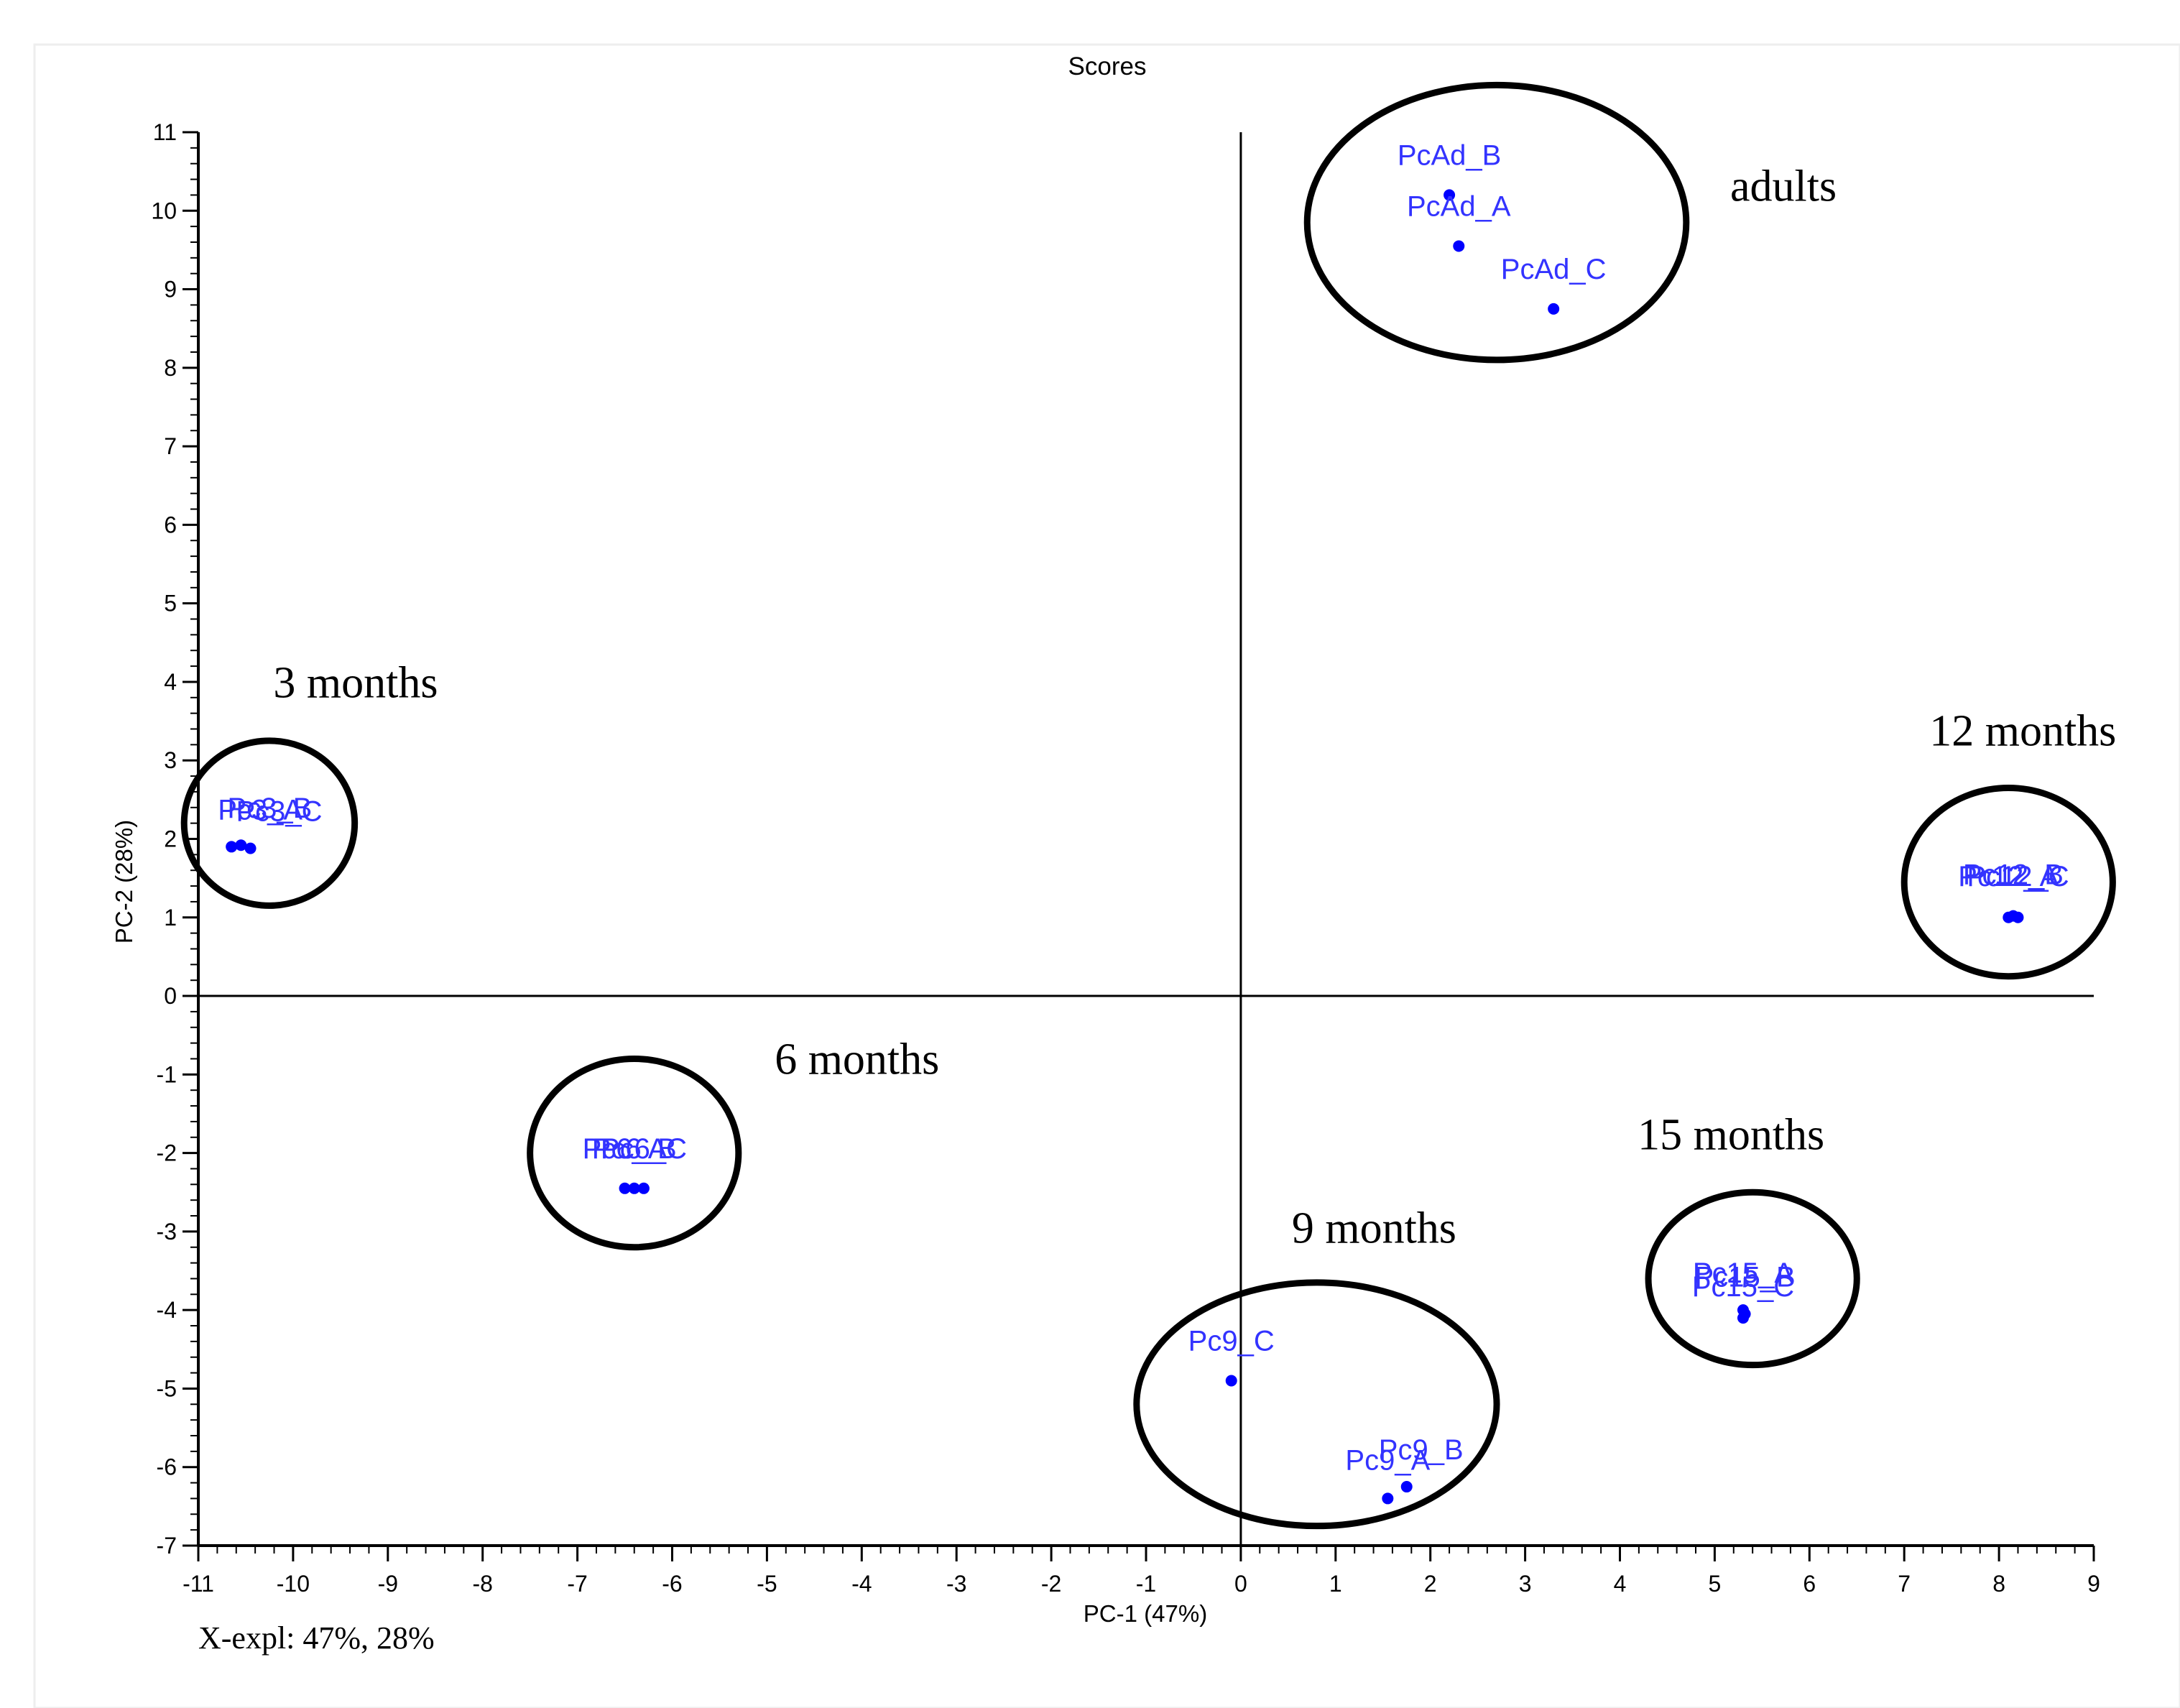 This screenshot has height=1708, width=2180. I want to click on x-tick-label: 7, so click(1904, 1584).